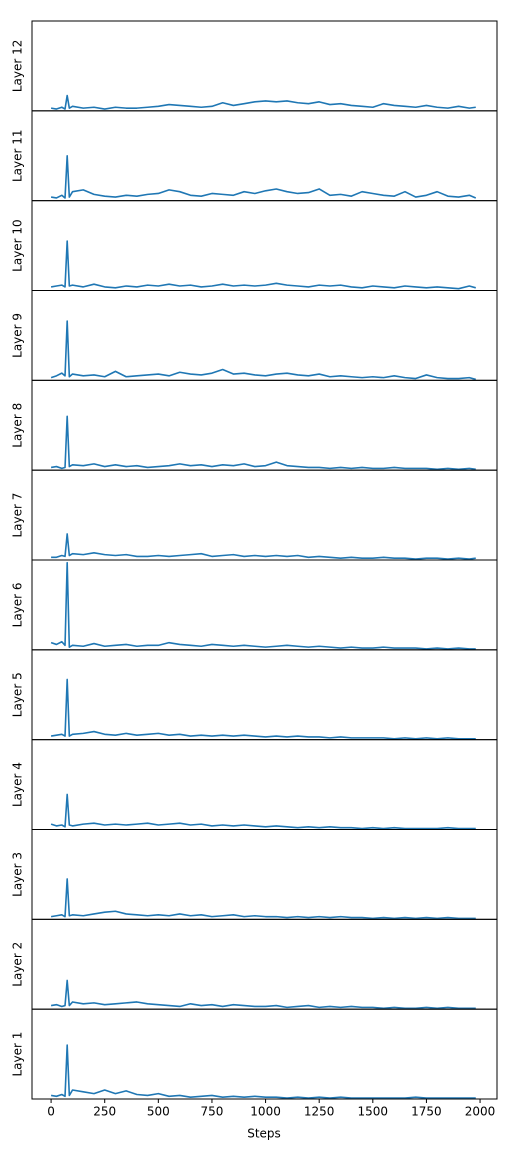 This screenshot has height=1170, width=521. I want to click on x-tick-label: 1000, so click(265, 1112).